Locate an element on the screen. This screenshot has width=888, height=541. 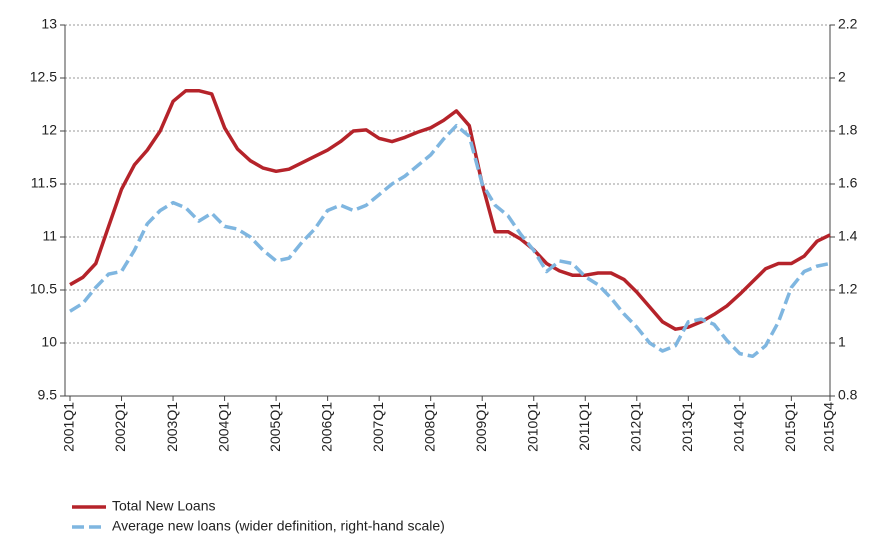
y-tick-label: 9.5 is located at coordinates (48, 395).